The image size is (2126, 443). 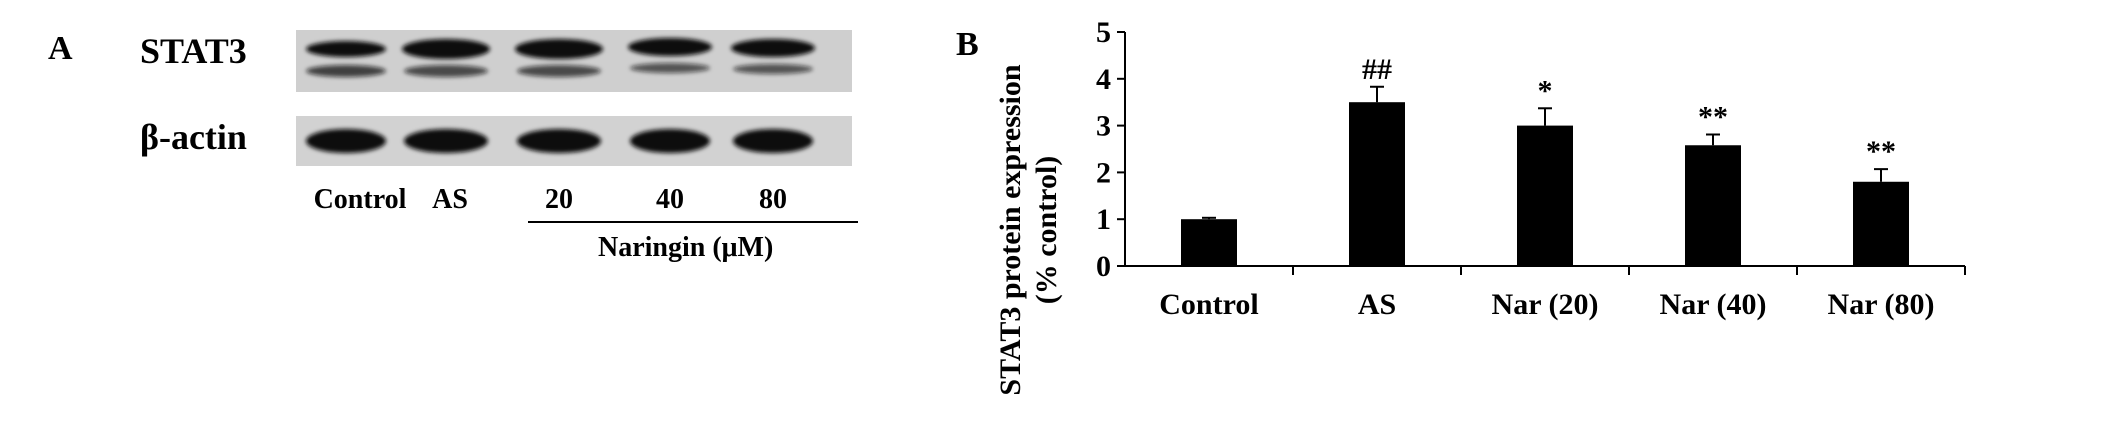 What do you see at coordinates (1028, 229) in the screenshot?
I see `y-axis-title: STAT3 protein expression (% control)` at bounding box center [1028, 229].